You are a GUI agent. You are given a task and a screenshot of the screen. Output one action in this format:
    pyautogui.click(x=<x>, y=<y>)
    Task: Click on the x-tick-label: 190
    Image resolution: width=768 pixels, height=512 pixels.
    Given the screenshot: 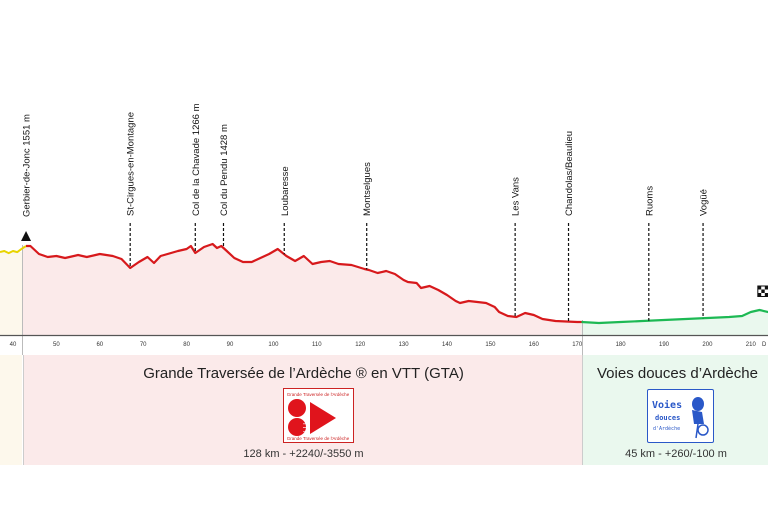 What is the action you would take?
    pyautogui.click(x=664, y=345)
    